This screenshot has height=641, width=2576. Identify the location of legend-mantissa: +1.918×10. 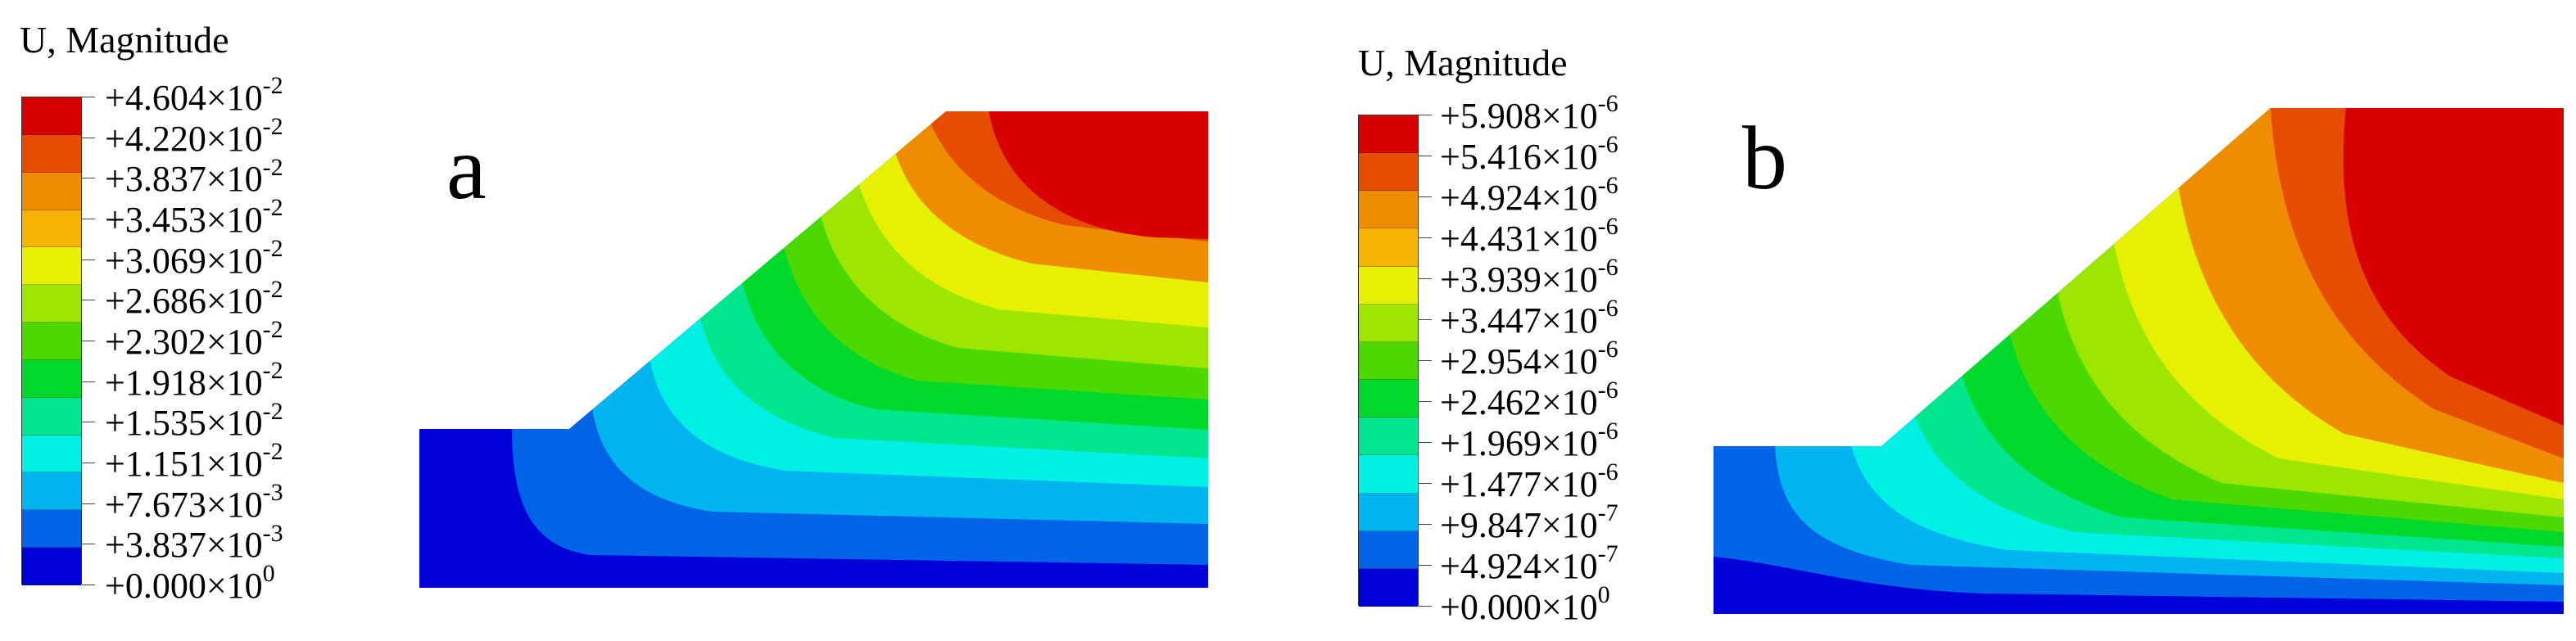
(184, 382).